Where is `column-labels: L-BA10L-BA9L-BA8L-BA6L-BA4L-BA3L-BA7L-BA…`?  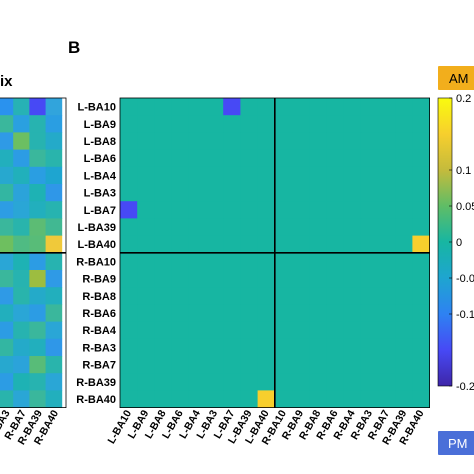
column-labels: L-BA10L-BA9L-BA8L-BA6L-BA4L-BA3L-BA7L-BA… is located at coordinates (265, 427).